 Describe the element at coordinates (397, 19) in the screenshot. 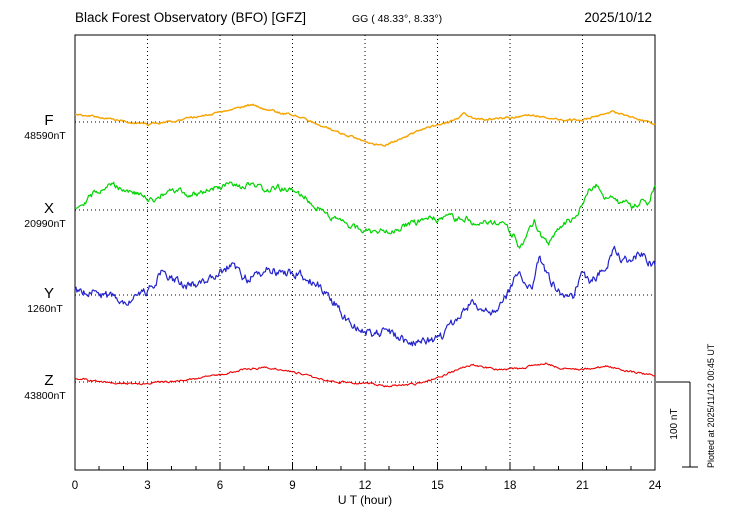

I see `coordinates-subtitle: GG ( 48.33°, 8.33°)` at that location.